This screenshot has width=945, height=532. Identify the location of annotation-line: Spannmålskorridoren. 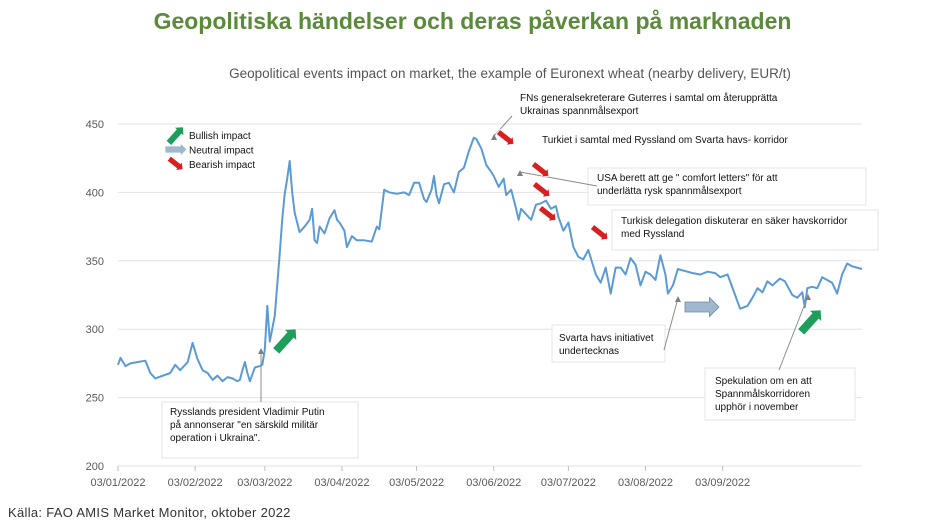
(762, 394).